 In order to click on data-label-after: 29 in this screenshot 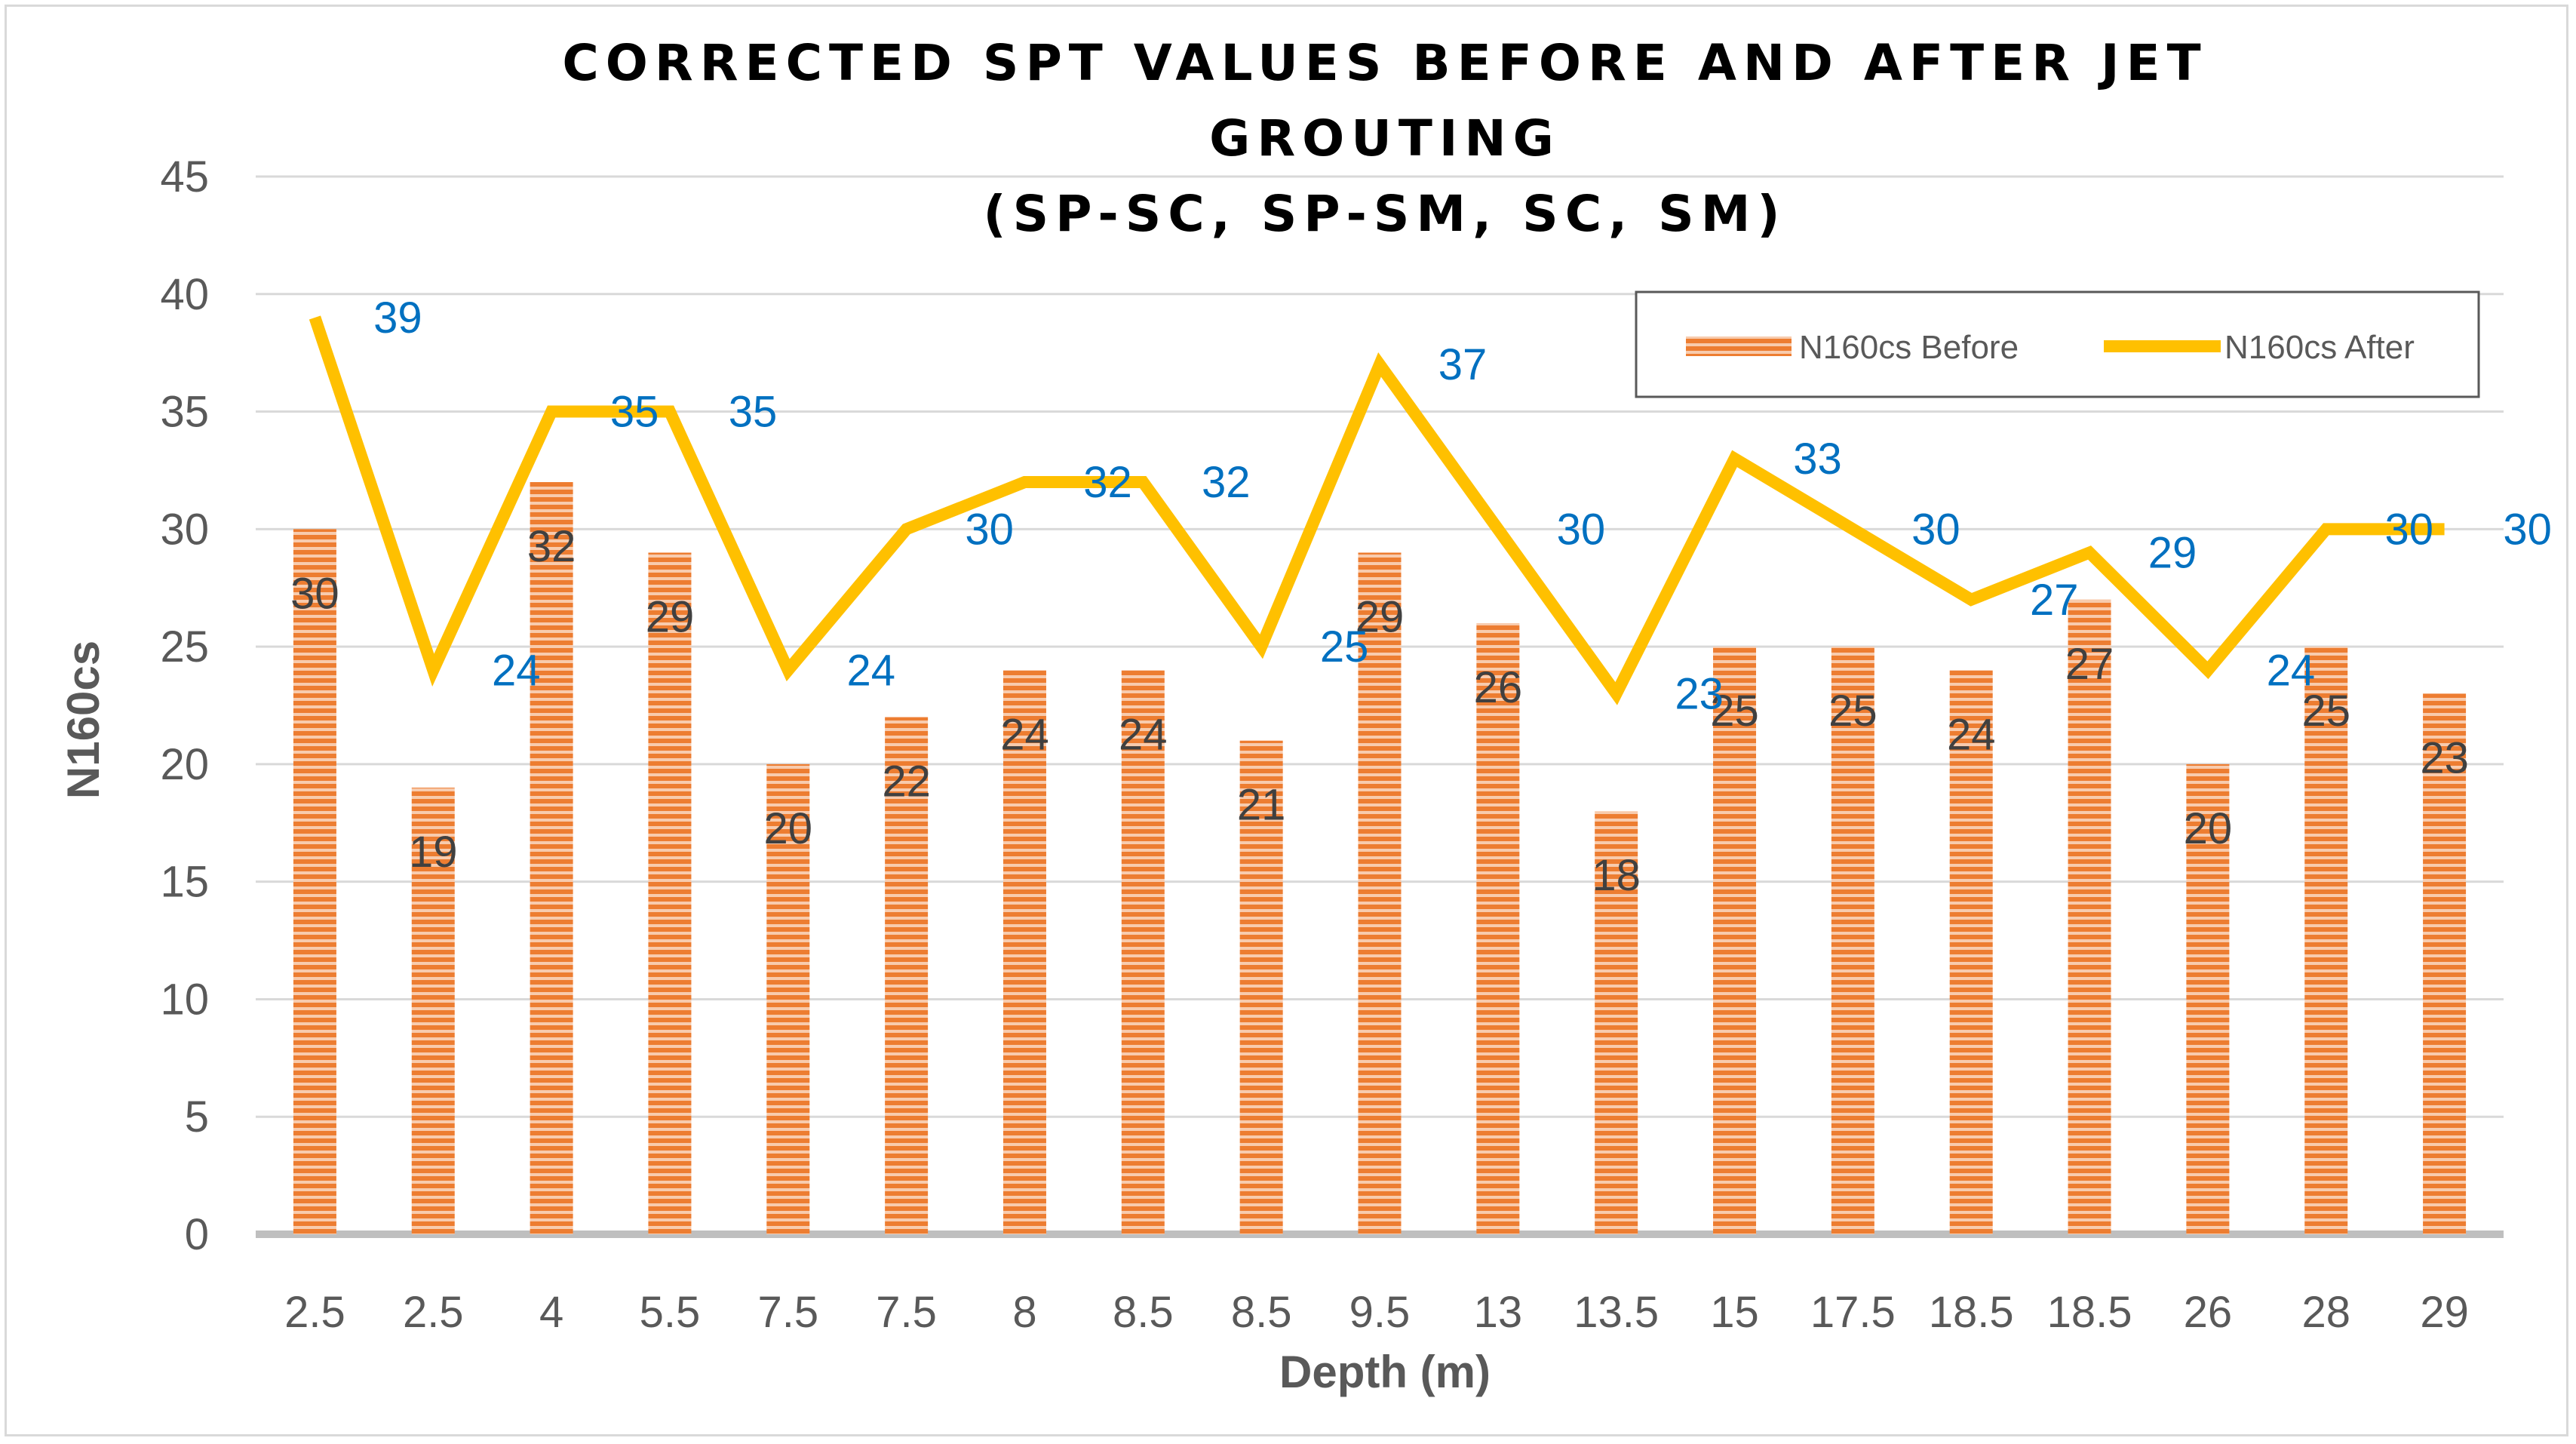, I will do `click(2172, 552)`.